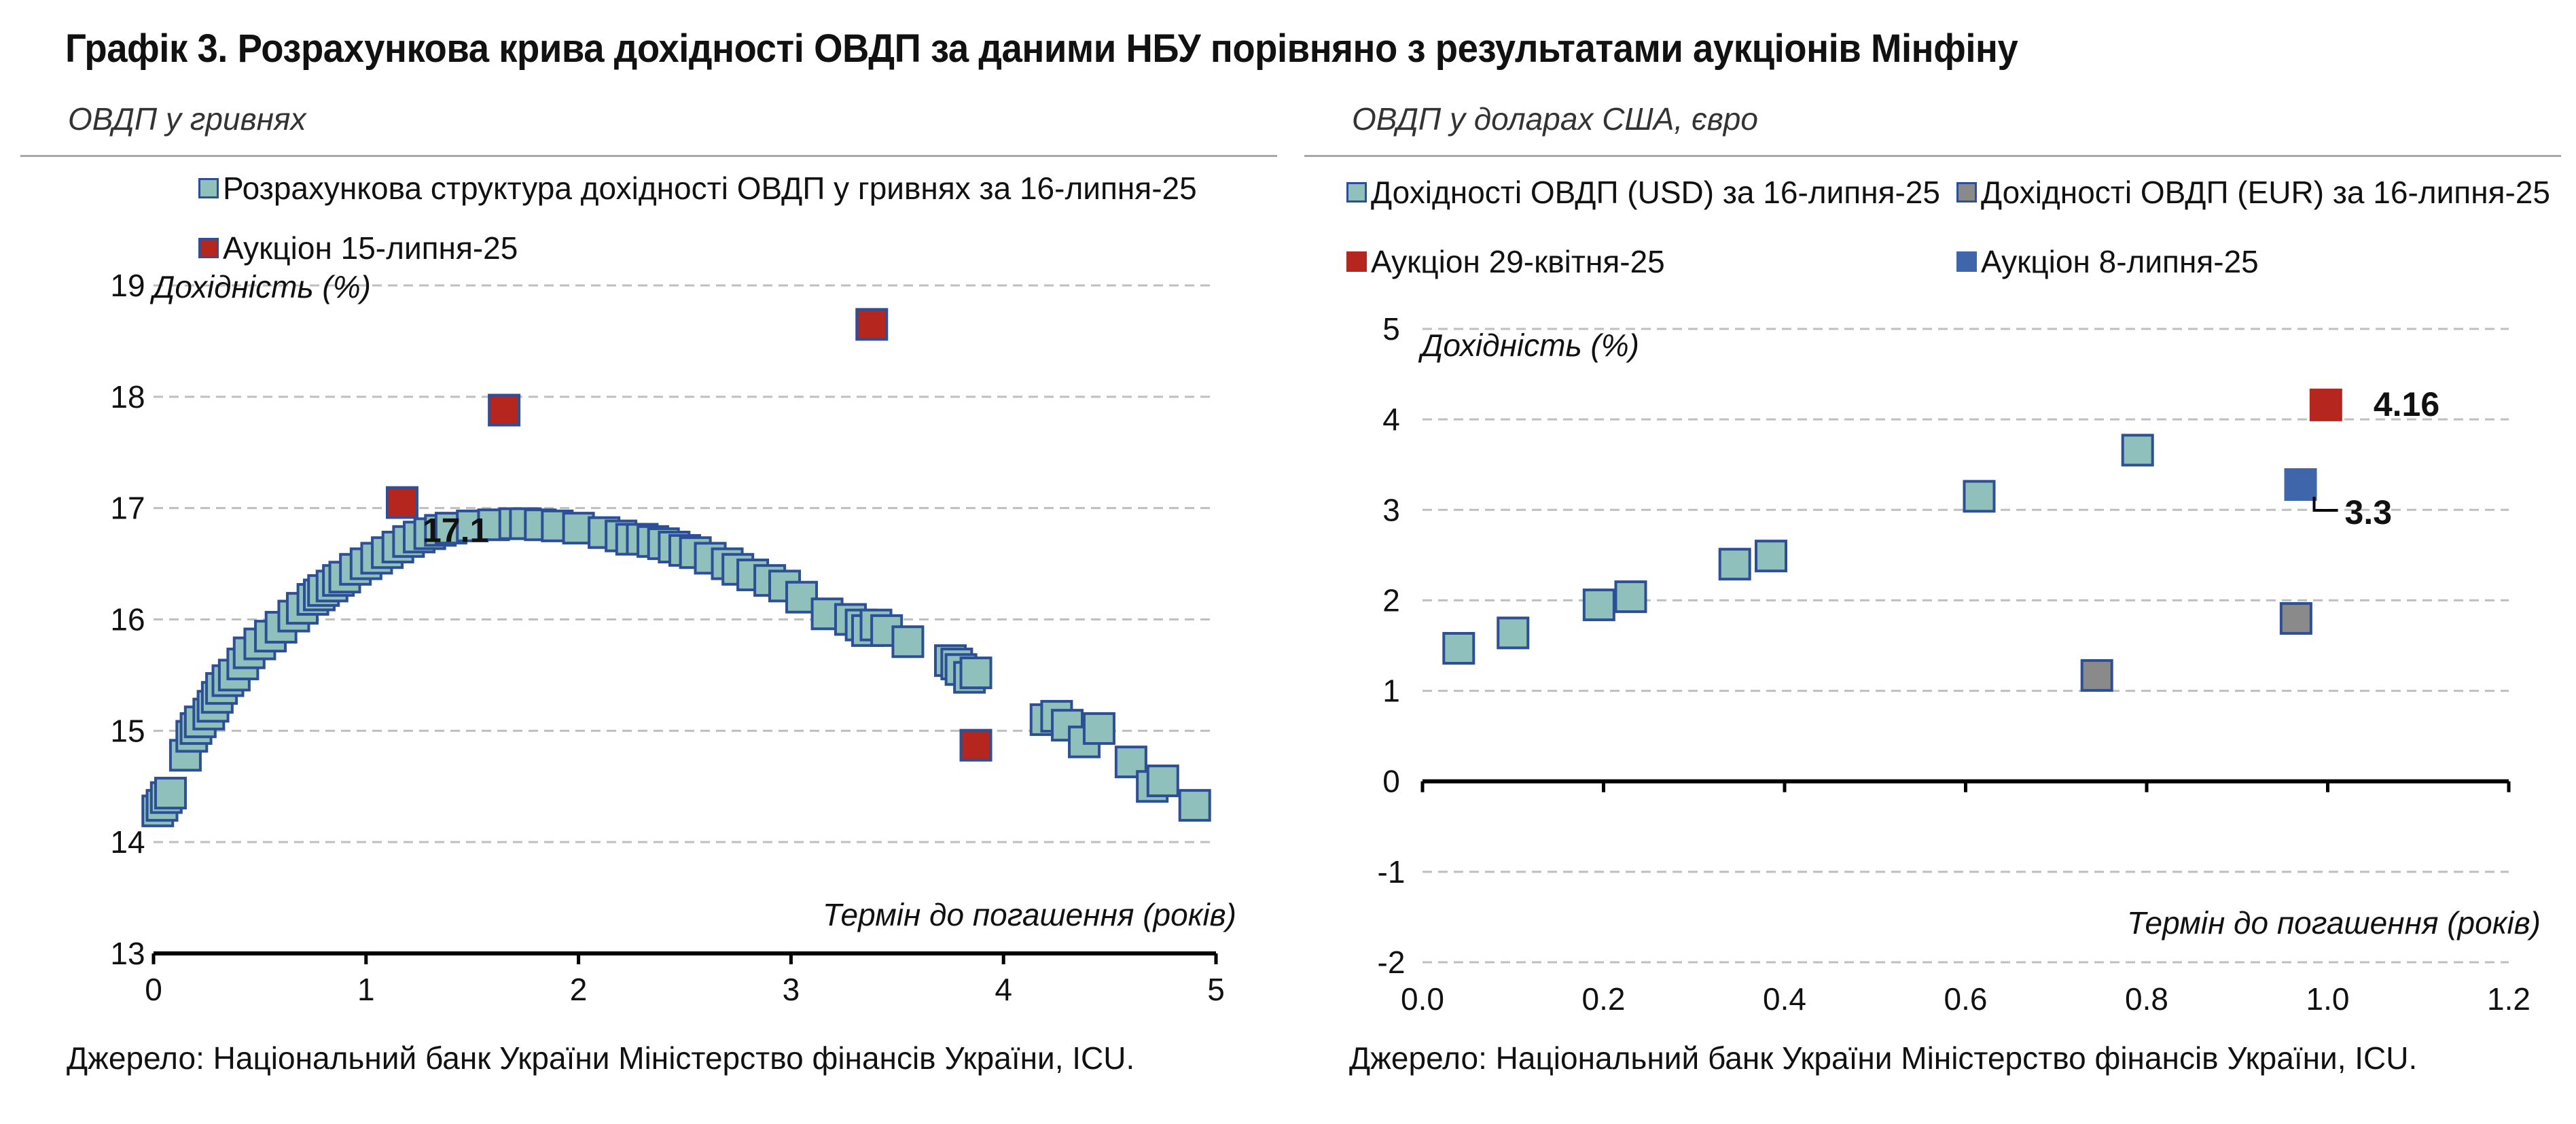  Describe the element at coordinates (1423, 999) in the screenshot. I see `fx-xtick-label: 0.0` at that location.